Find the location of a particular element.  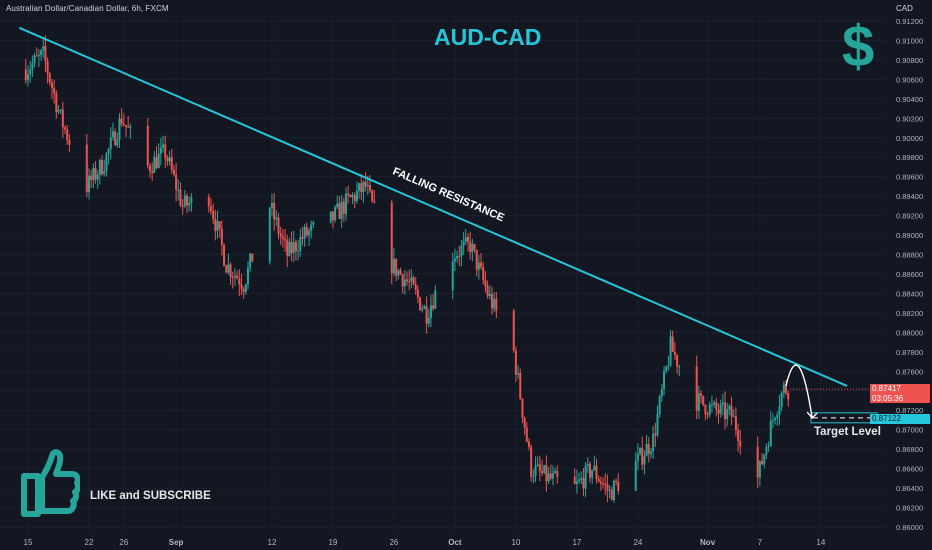

x-tick-label: Nov is located at coordinates (708, 542).